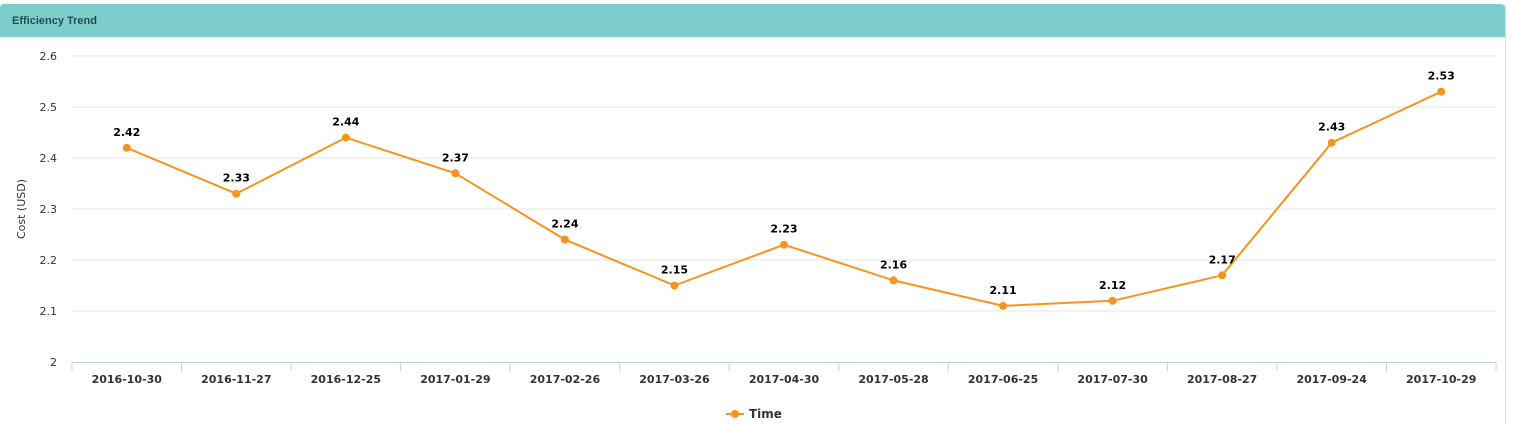 The height and width of the screenshot is (425, 1514). I want to click on data-label: 2.11, so click(1003, 290).